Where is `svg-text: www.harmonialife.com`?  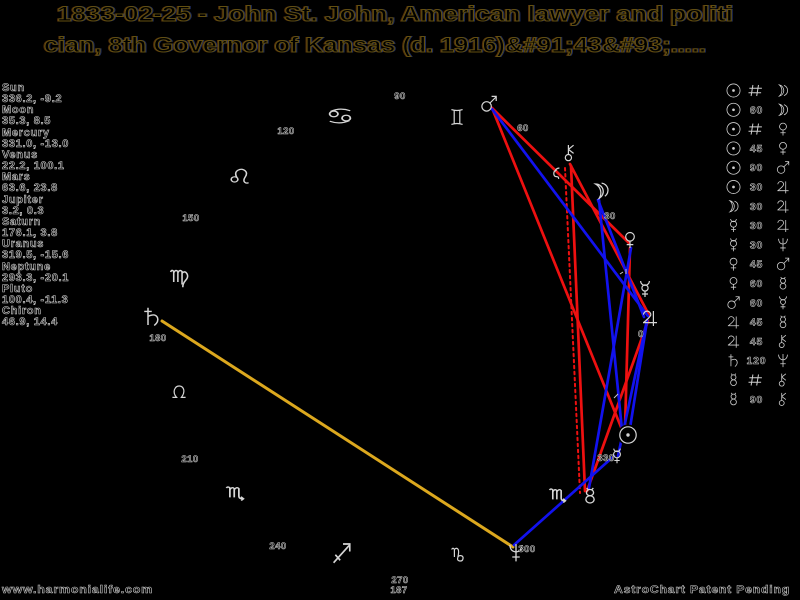
svg-text: www.harmonialife.com is located at coordinates (77, 590).